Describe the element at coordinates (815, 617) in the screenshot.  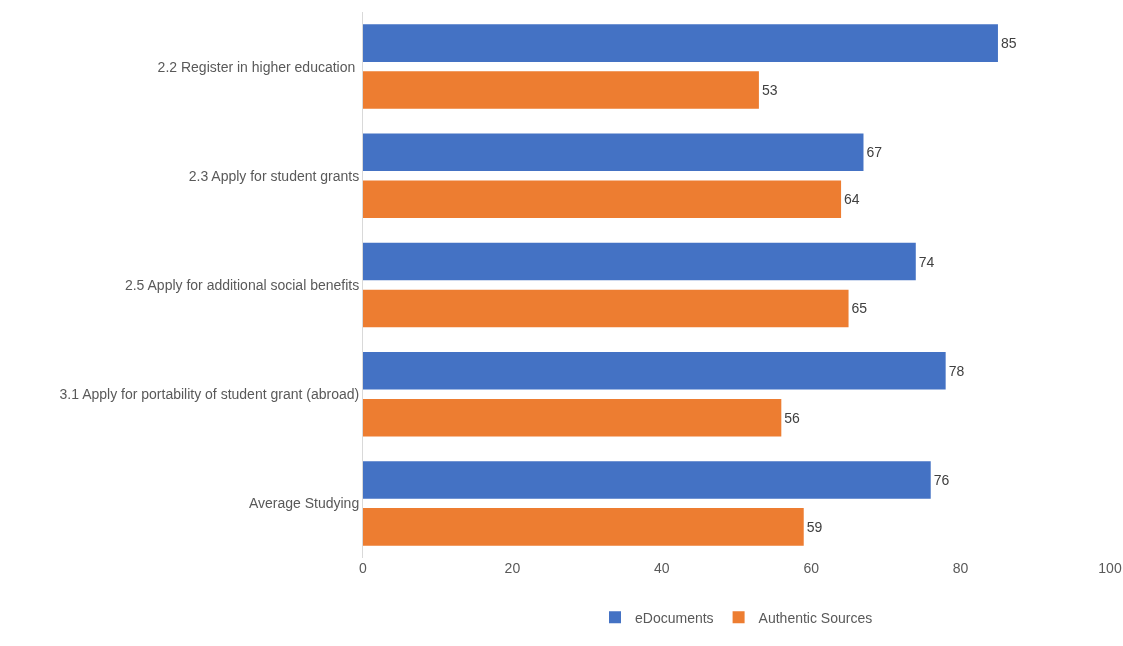
I see `legend-label: Authentic Sources` at that location.